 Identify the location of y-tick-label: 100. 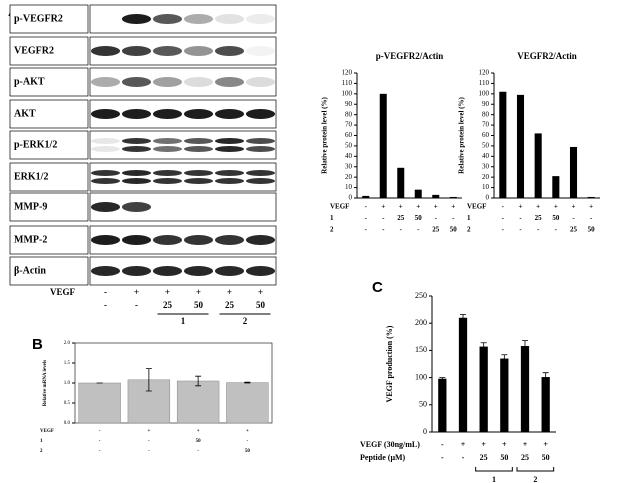
(484, 93).